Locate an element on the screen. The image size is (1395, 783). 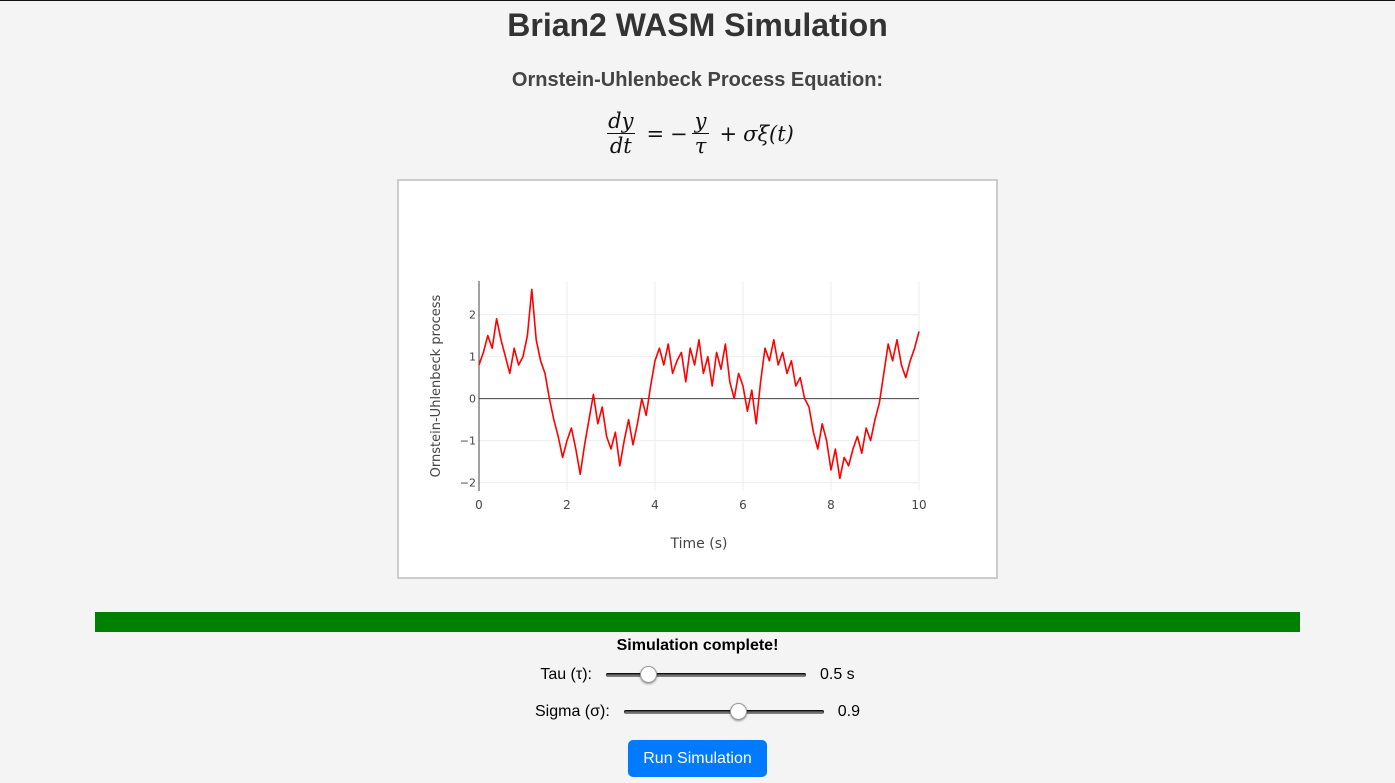
y-tick-label: 2 is located at coordinates (472, 315).